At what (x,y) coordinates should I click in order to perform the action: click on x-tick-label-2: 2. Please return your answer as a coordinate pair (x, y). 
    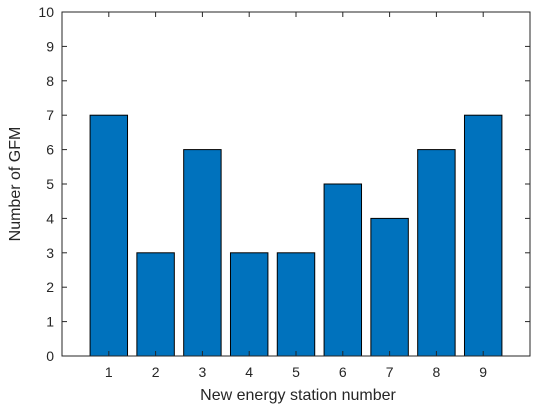
    Looking at the image, I should click on (156, 372).